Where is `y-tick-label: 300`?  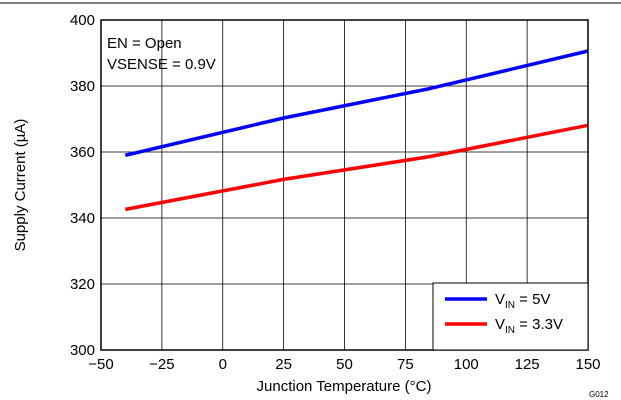
y-tick-label: 300 is located at coordinates (82, 350).